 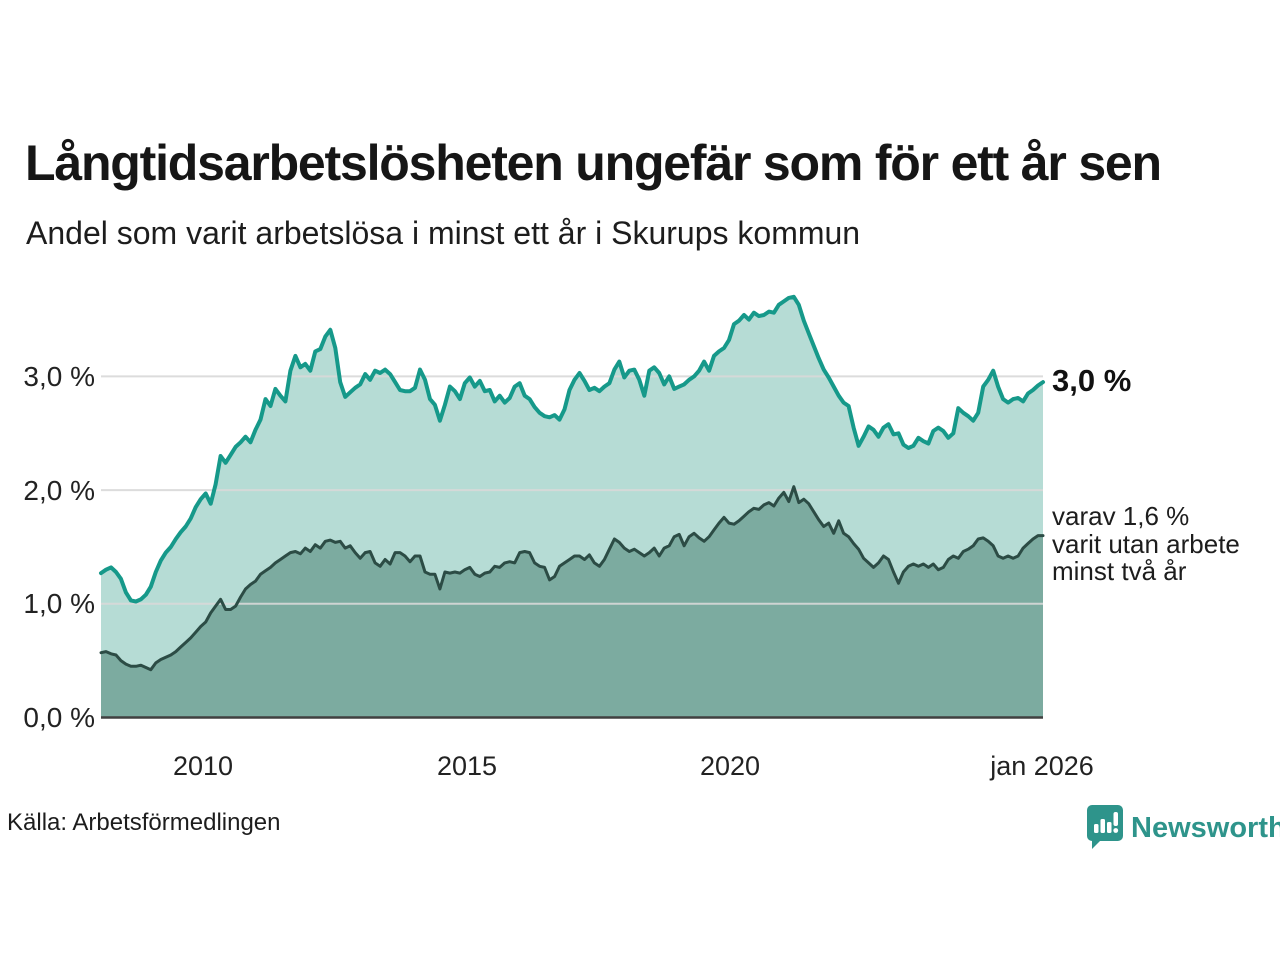 I want to click on annotation-line: minst två år, so click(x=1119, y=571).